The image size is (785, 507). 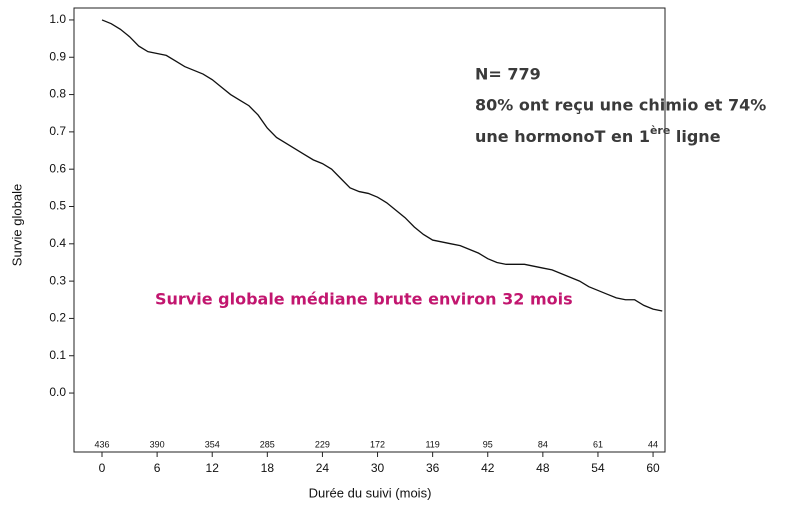 What do you see at coordinates (57, 355) in the screenshot?
I see `y-tick-label: 0.1` at bounding box center [57, 355].